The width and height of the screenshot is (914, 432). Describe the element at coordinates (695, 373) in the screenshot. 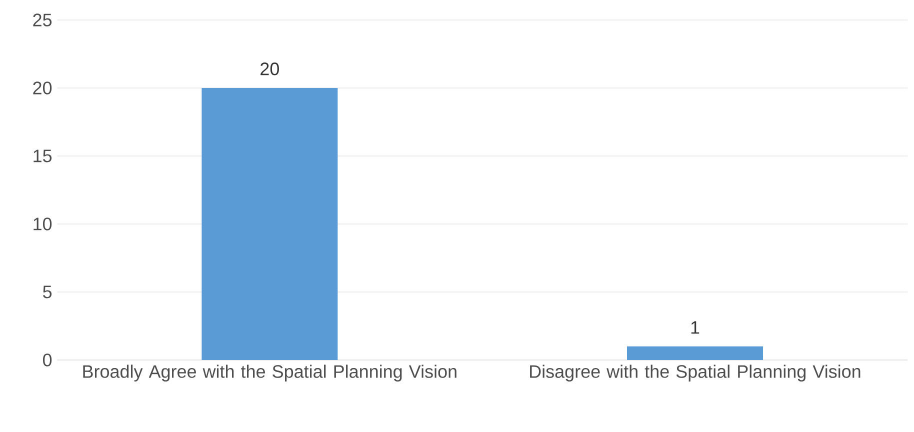

I see `x-tick-label: Disagree with the Spatial Planning Vision` at that location.